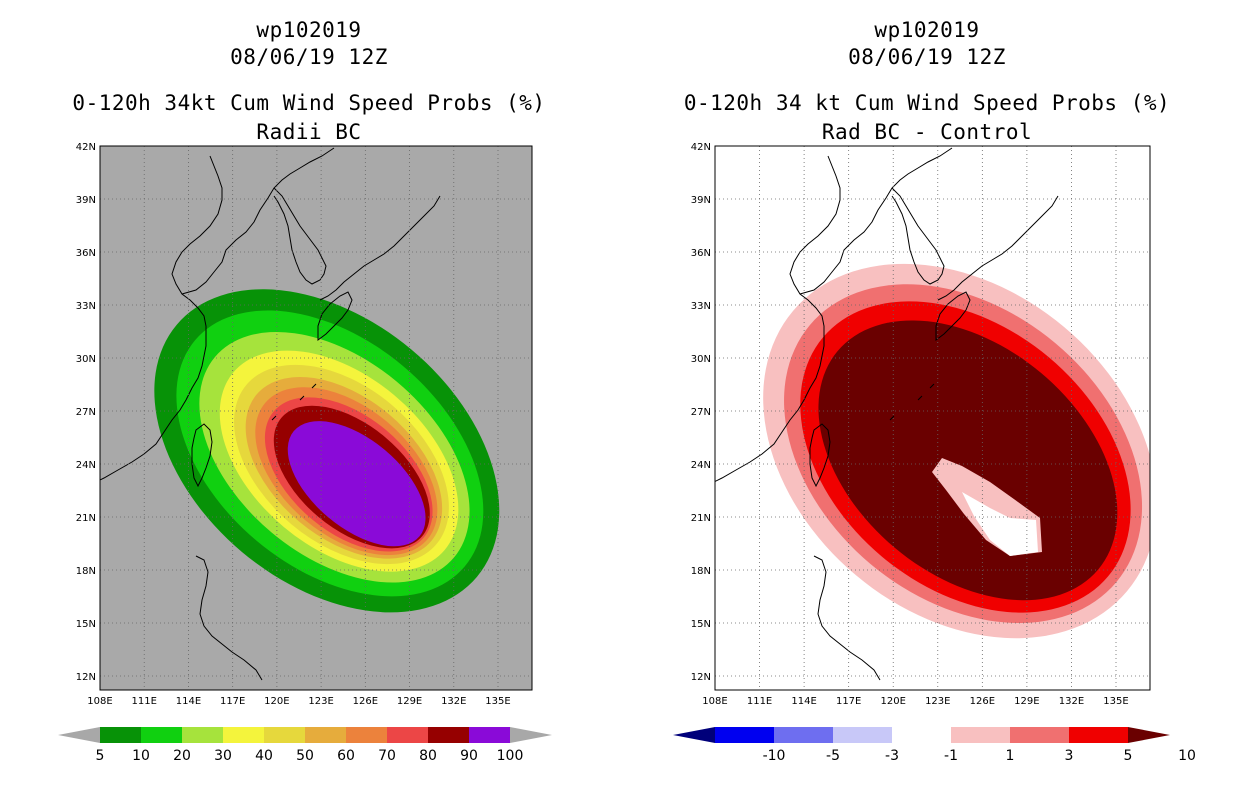  Describe the element at coordinates (469, 756) in the screenshot. I see `colorbar-label: 90` at that location.